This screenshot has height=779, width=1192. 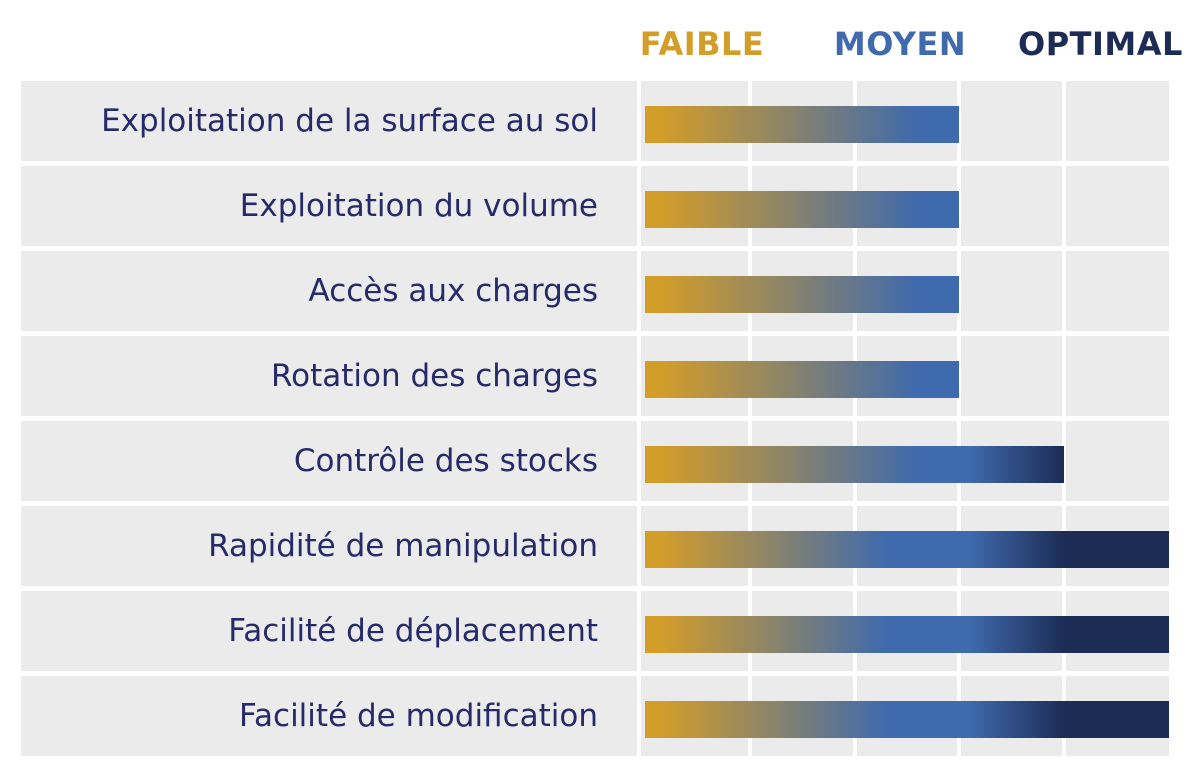 I want to click on category-label: Accès aux charges, so click(x=453, y=291).